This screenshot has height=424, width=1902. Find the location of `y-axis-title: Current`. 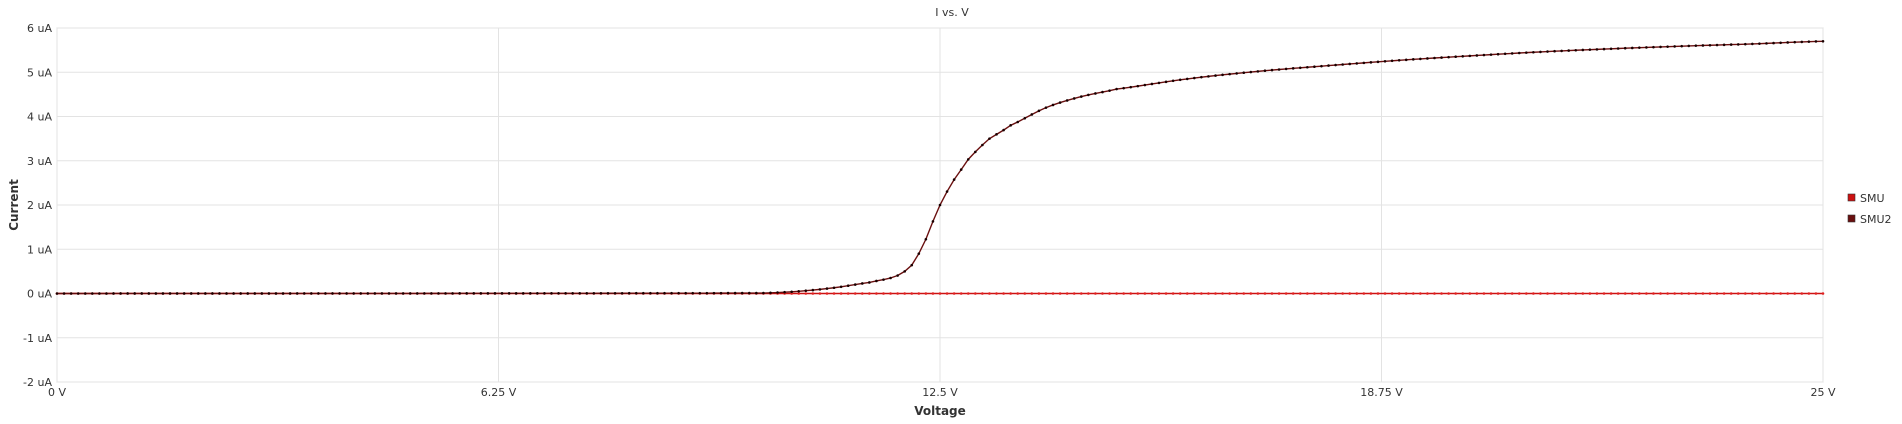

y-axis-title: Current is located at coordinates (14, 205).